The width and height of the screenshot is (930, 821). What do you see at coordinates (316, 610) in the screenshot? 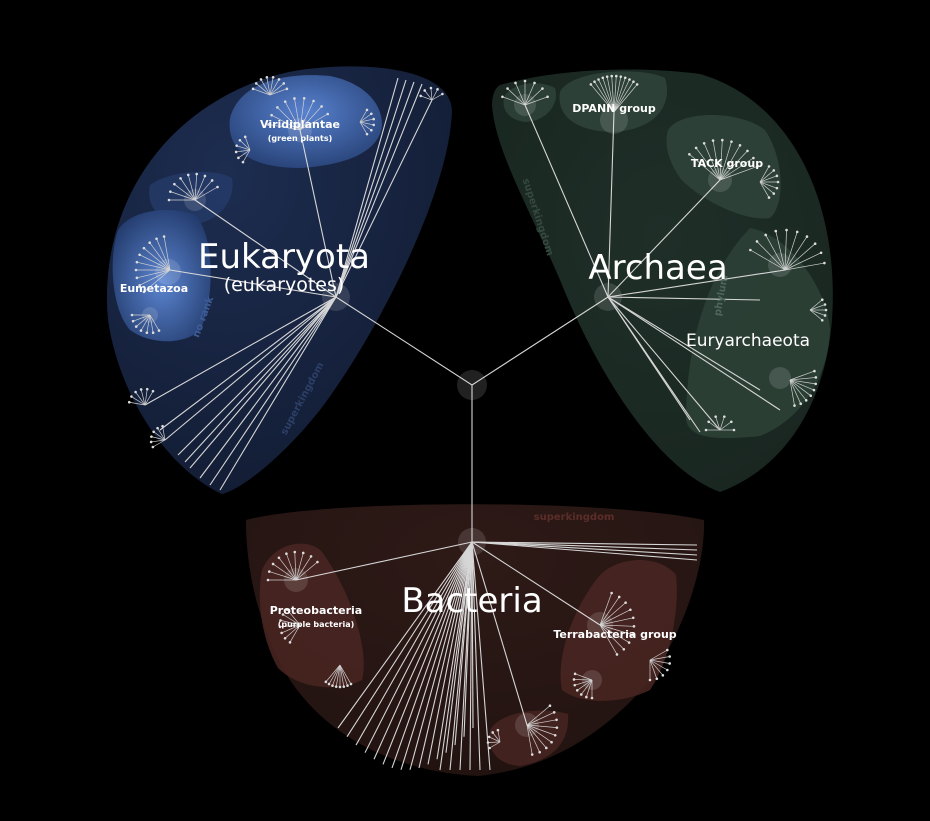
I see `proteobacteria-label: Proteobacteria` at bounding box center [316, 610].